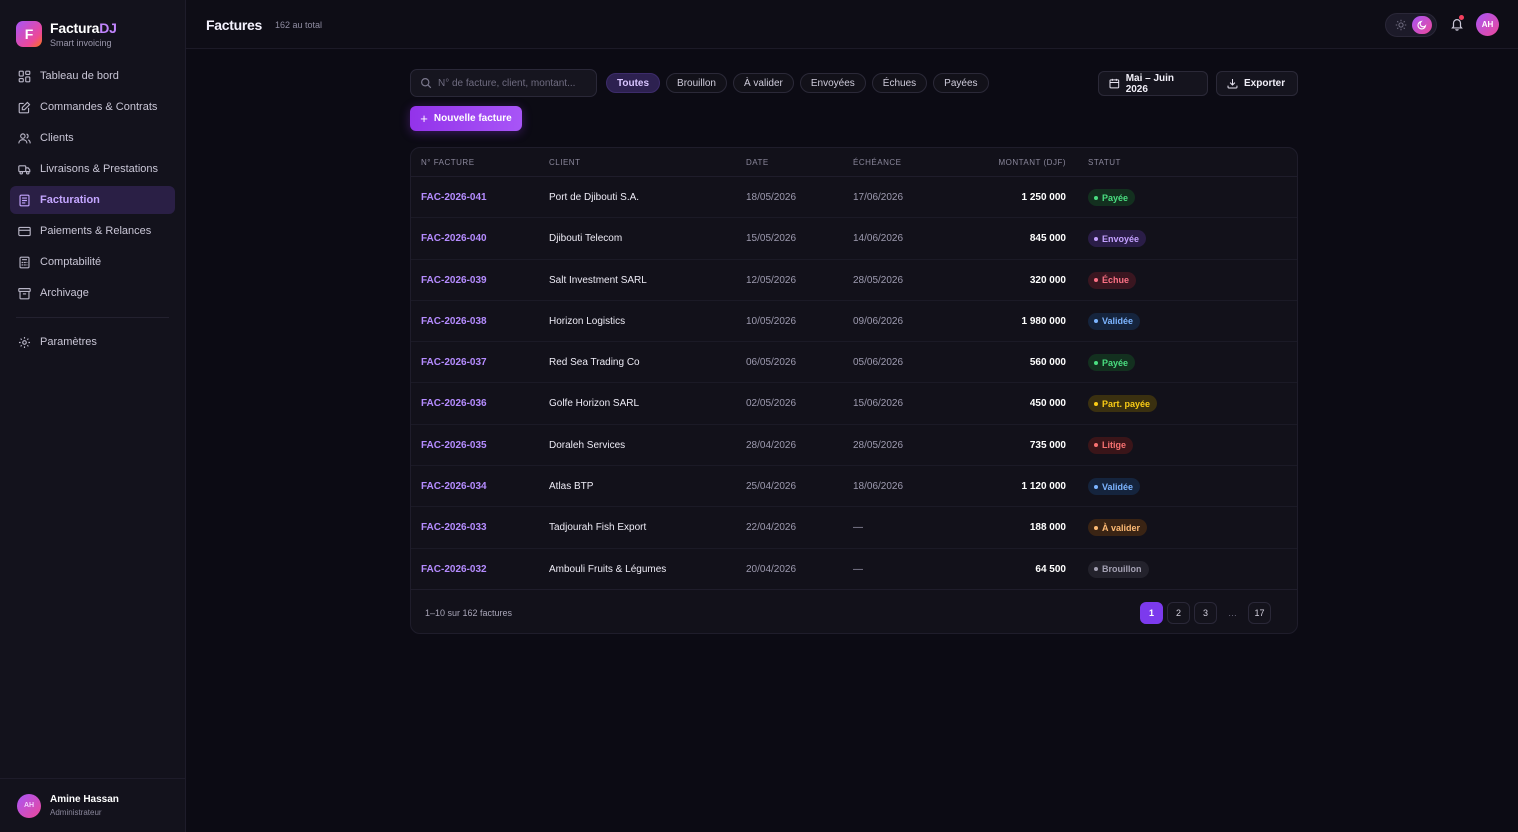  Describe the element at coordinates (92, 169) in the screenshot. I see `sidebar-item-deliveries: Livraisons & Prestations` at that location.